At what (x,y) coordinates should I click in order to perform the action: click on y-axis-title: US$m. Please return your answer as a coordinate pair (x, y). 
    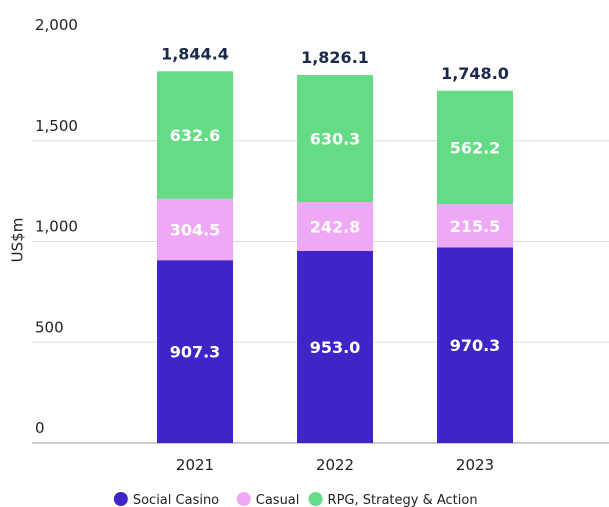
    Looking at the image, I should click on (18, 240).